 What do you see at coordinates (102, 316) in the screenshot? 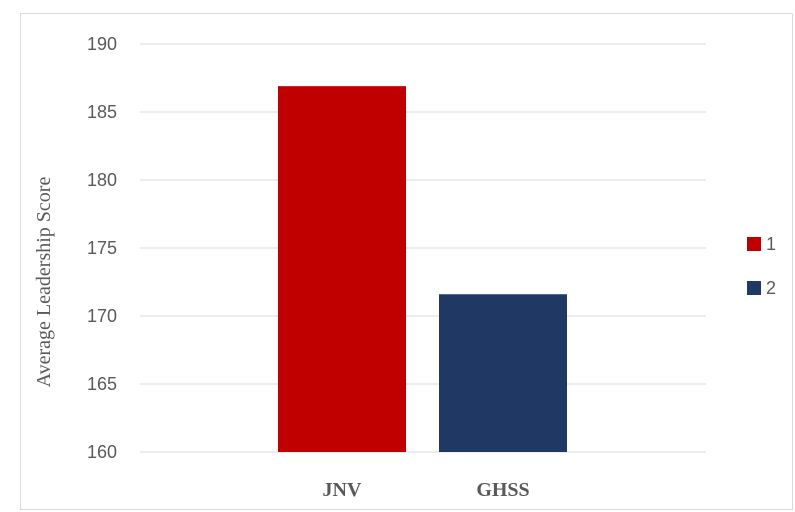
I see `y-tick-label: 170` at bounding box center [102, 316].